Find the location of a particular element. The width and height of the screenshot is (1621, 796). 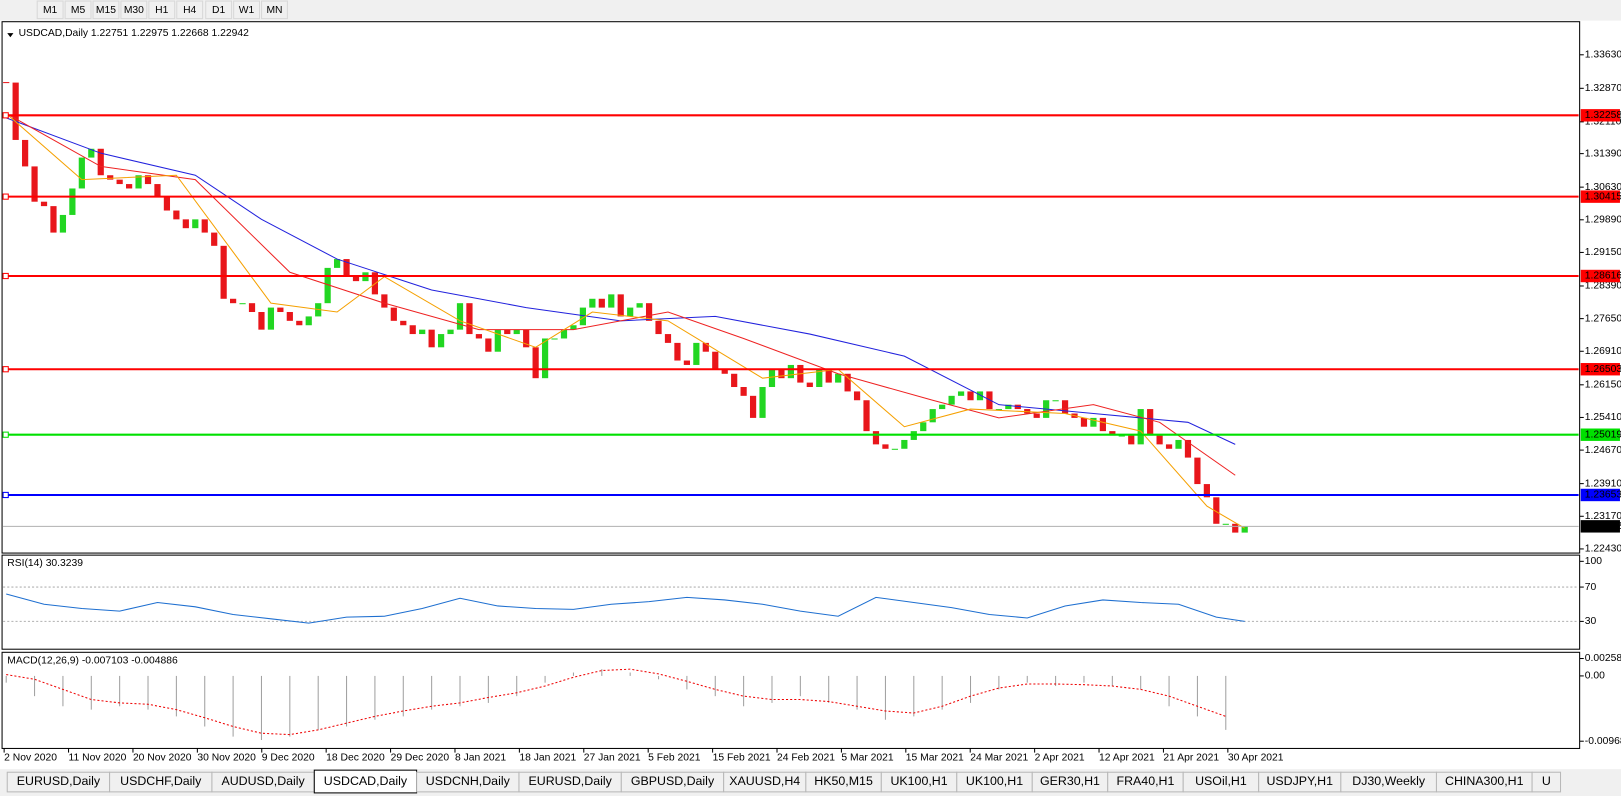

level-label: 1.30415 is located at coordinates (1603, 196).